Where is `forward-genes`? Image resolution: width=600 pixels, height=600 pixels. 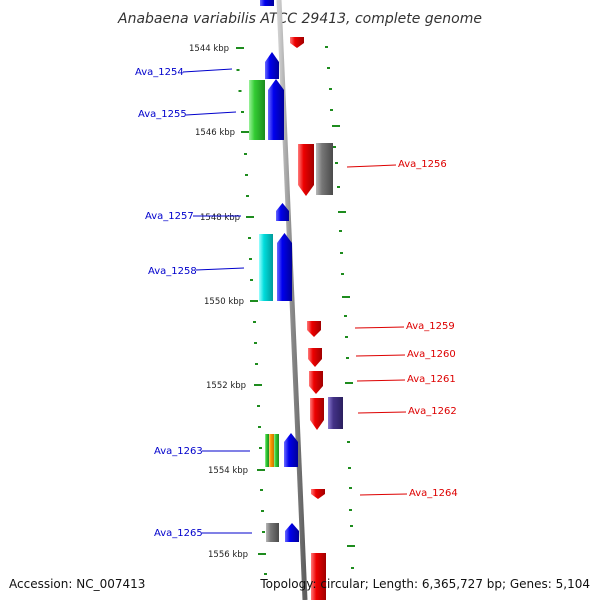
forward-genes is located at coordinates (274, 271).